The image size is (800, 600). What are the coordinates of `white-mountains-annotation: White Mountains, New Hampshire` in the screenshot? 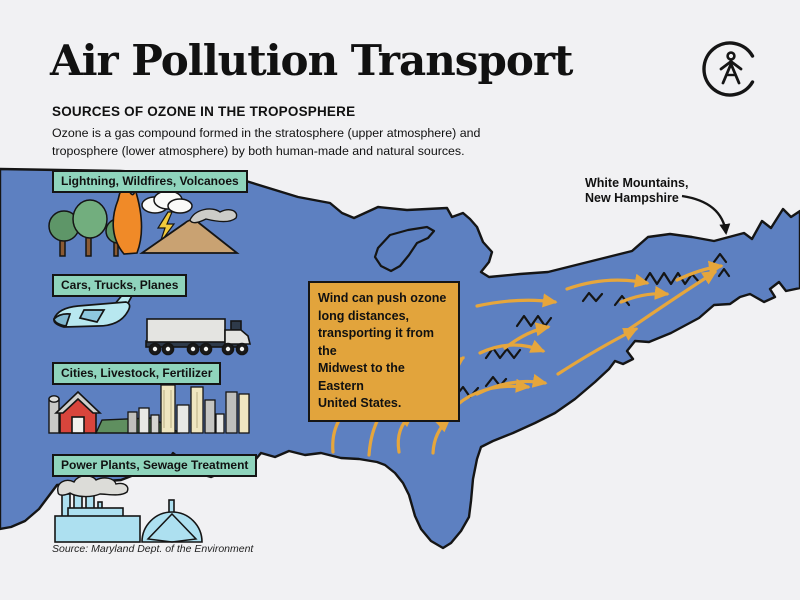 It's located at (636, 191).